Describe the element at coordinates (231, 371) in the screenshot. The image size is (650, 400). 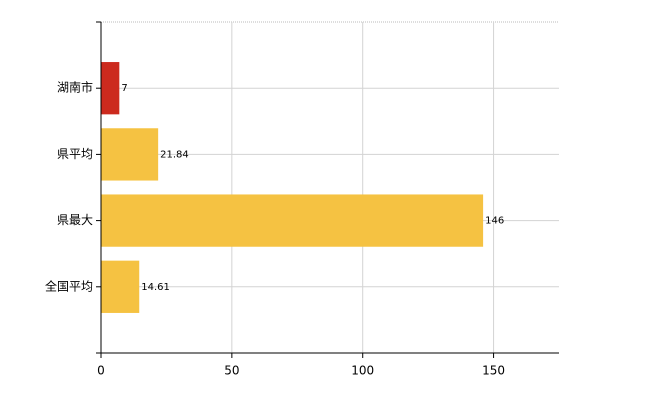
I see `x-tick-label: 50` at that location.